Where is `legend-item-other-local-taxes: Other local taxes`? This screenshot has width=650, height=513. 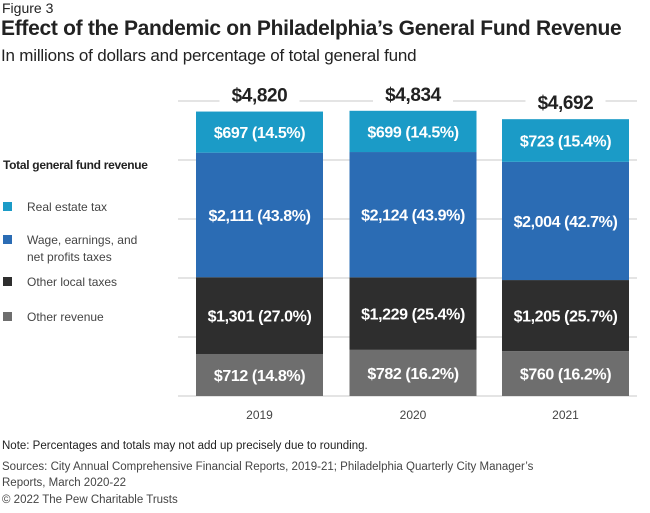
legend-item-other-local-taxes: Other local taxes is located at coordinates (60, 282).